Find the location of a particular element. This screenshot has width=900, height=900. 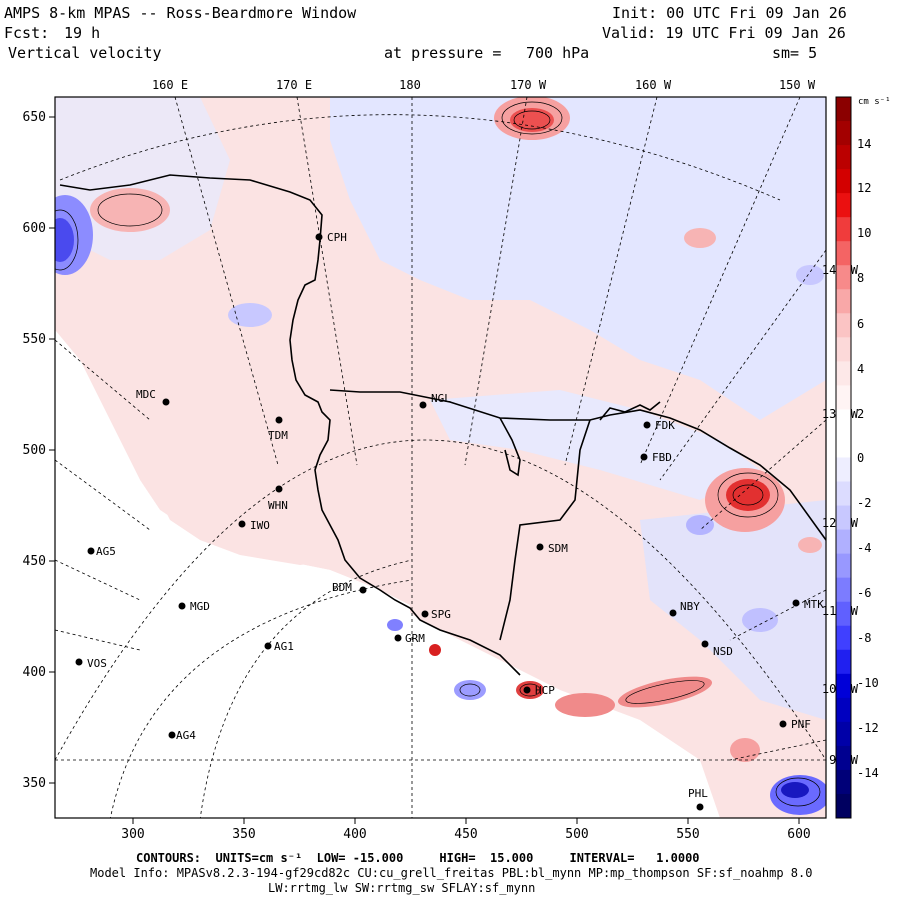

lon-label-180: 180 is located at coordinates (410, 85).